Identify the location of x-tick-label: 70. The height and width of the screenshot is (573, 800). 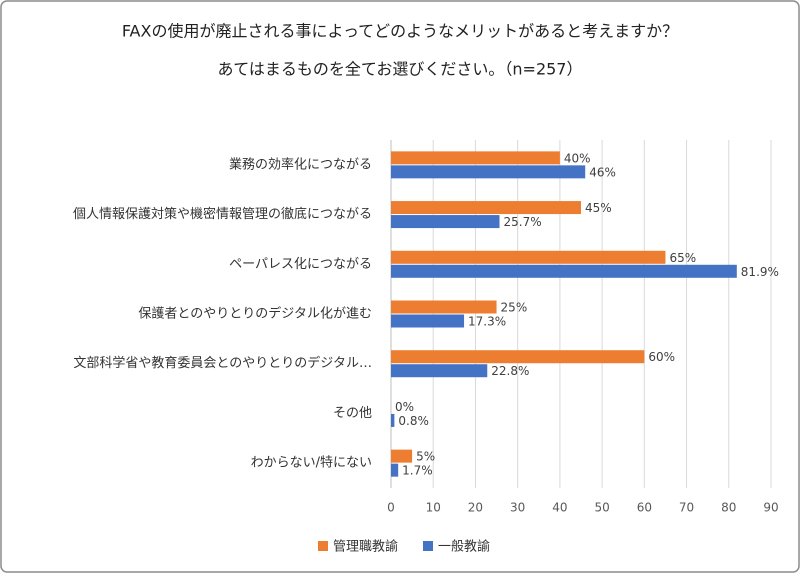
(686, 508).